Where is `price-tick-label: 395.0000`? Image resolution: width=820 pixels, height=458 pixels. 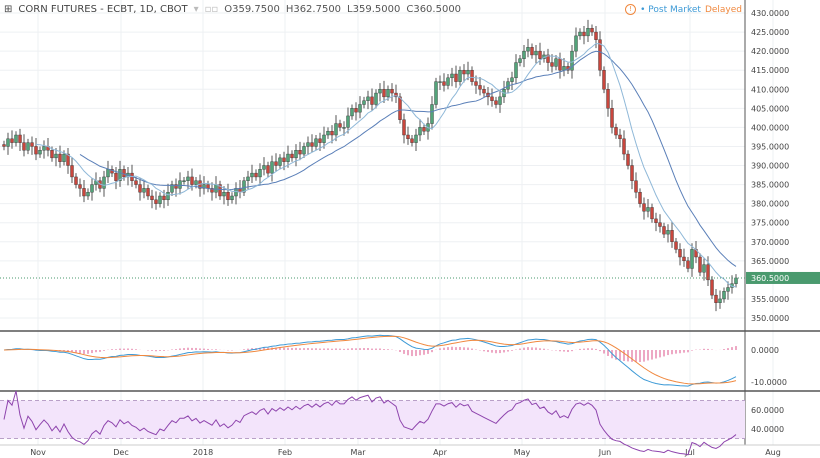 price-tick-label: 395.0000 is located at coordinates (770, 146).